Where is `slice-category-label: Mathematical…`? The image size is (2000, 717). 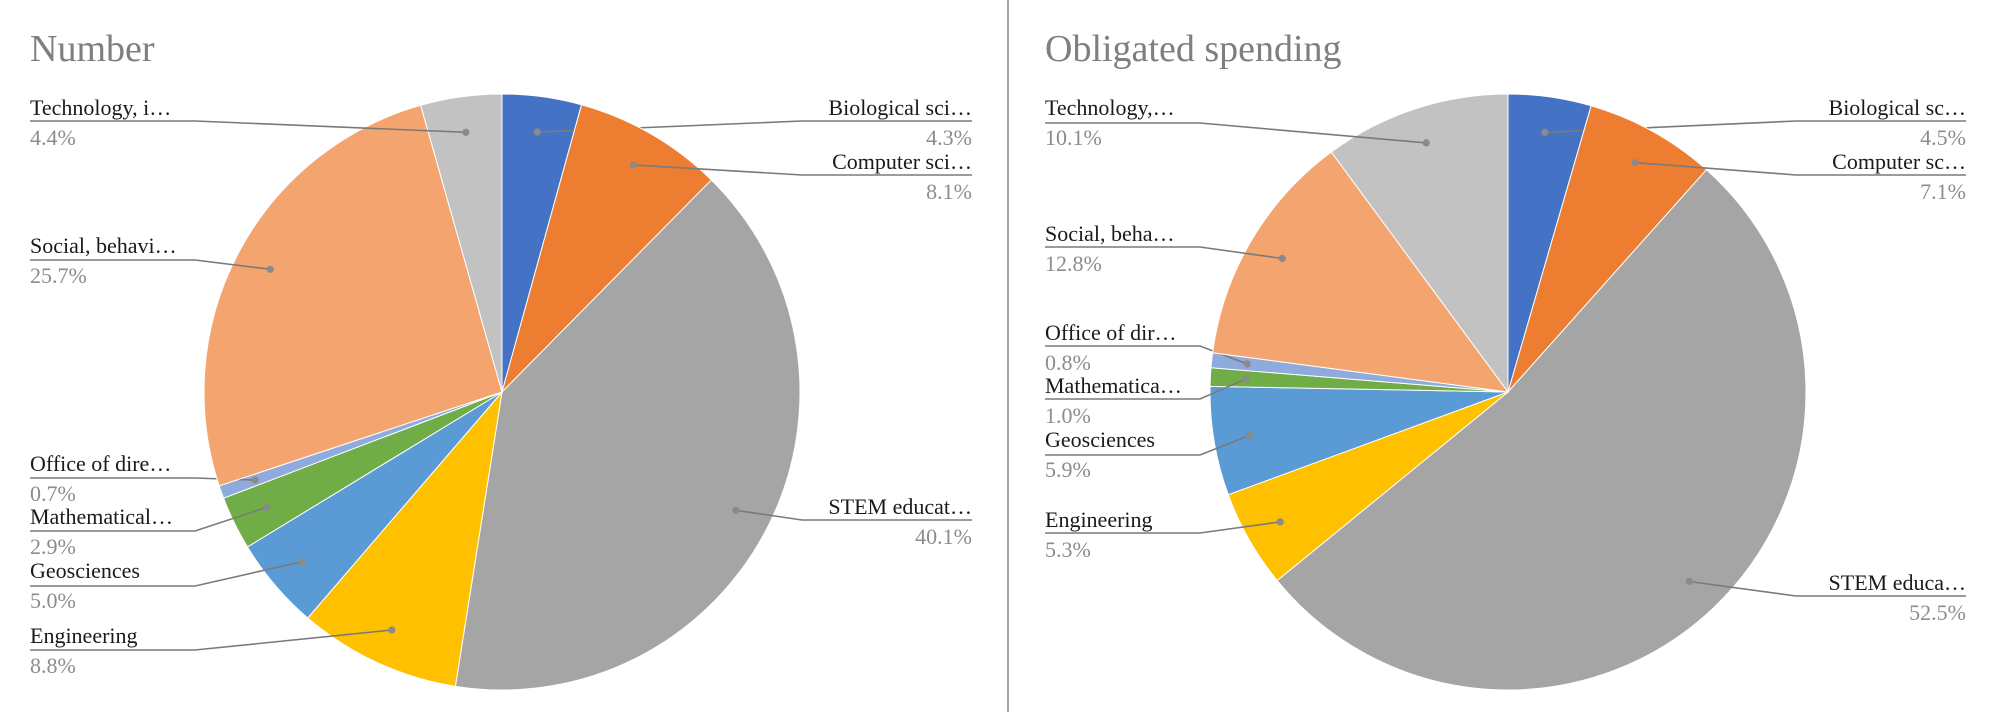 slice-category-label: Mathematical… is located at coordinates (101, 516).